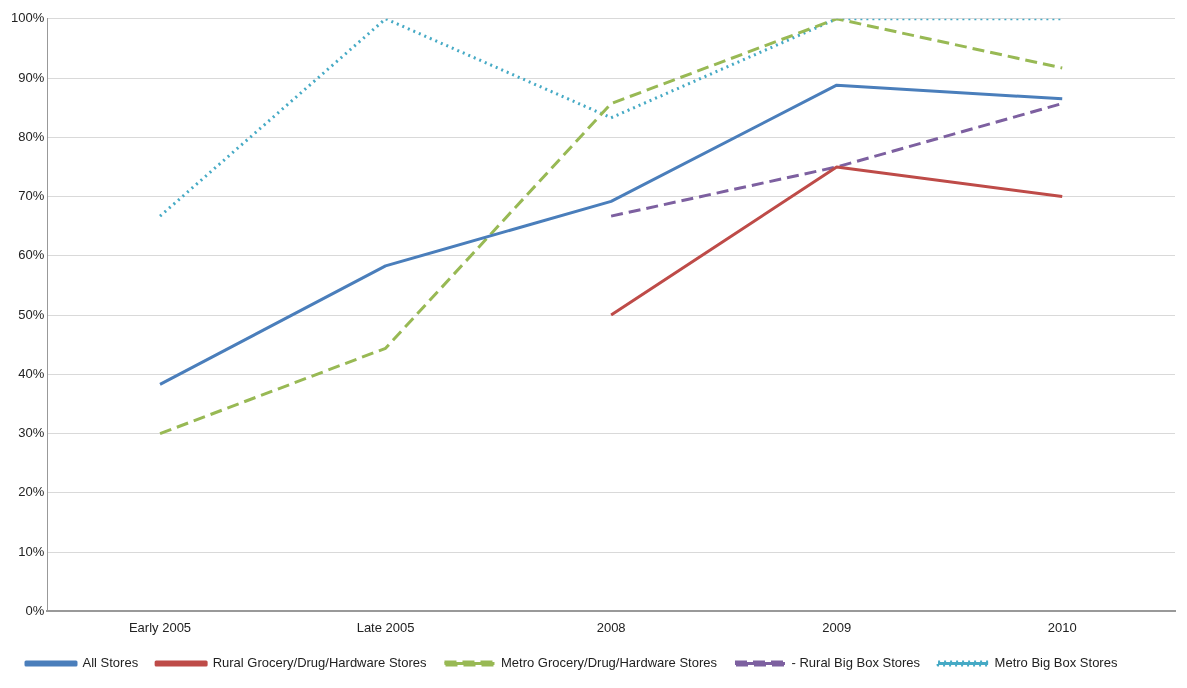 The height and width of the screenshot is (688, 1187). Describe the element at coordinates (31, 136) in the screenshot. I see `y-tick-label: 80%` at that location.